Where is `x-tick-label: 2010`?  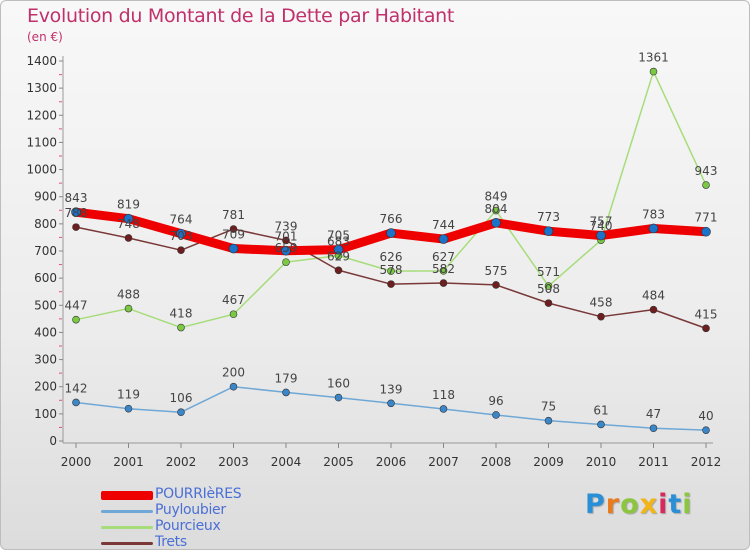
x-tick-label: 2010 is located at coordinates (601, 462).